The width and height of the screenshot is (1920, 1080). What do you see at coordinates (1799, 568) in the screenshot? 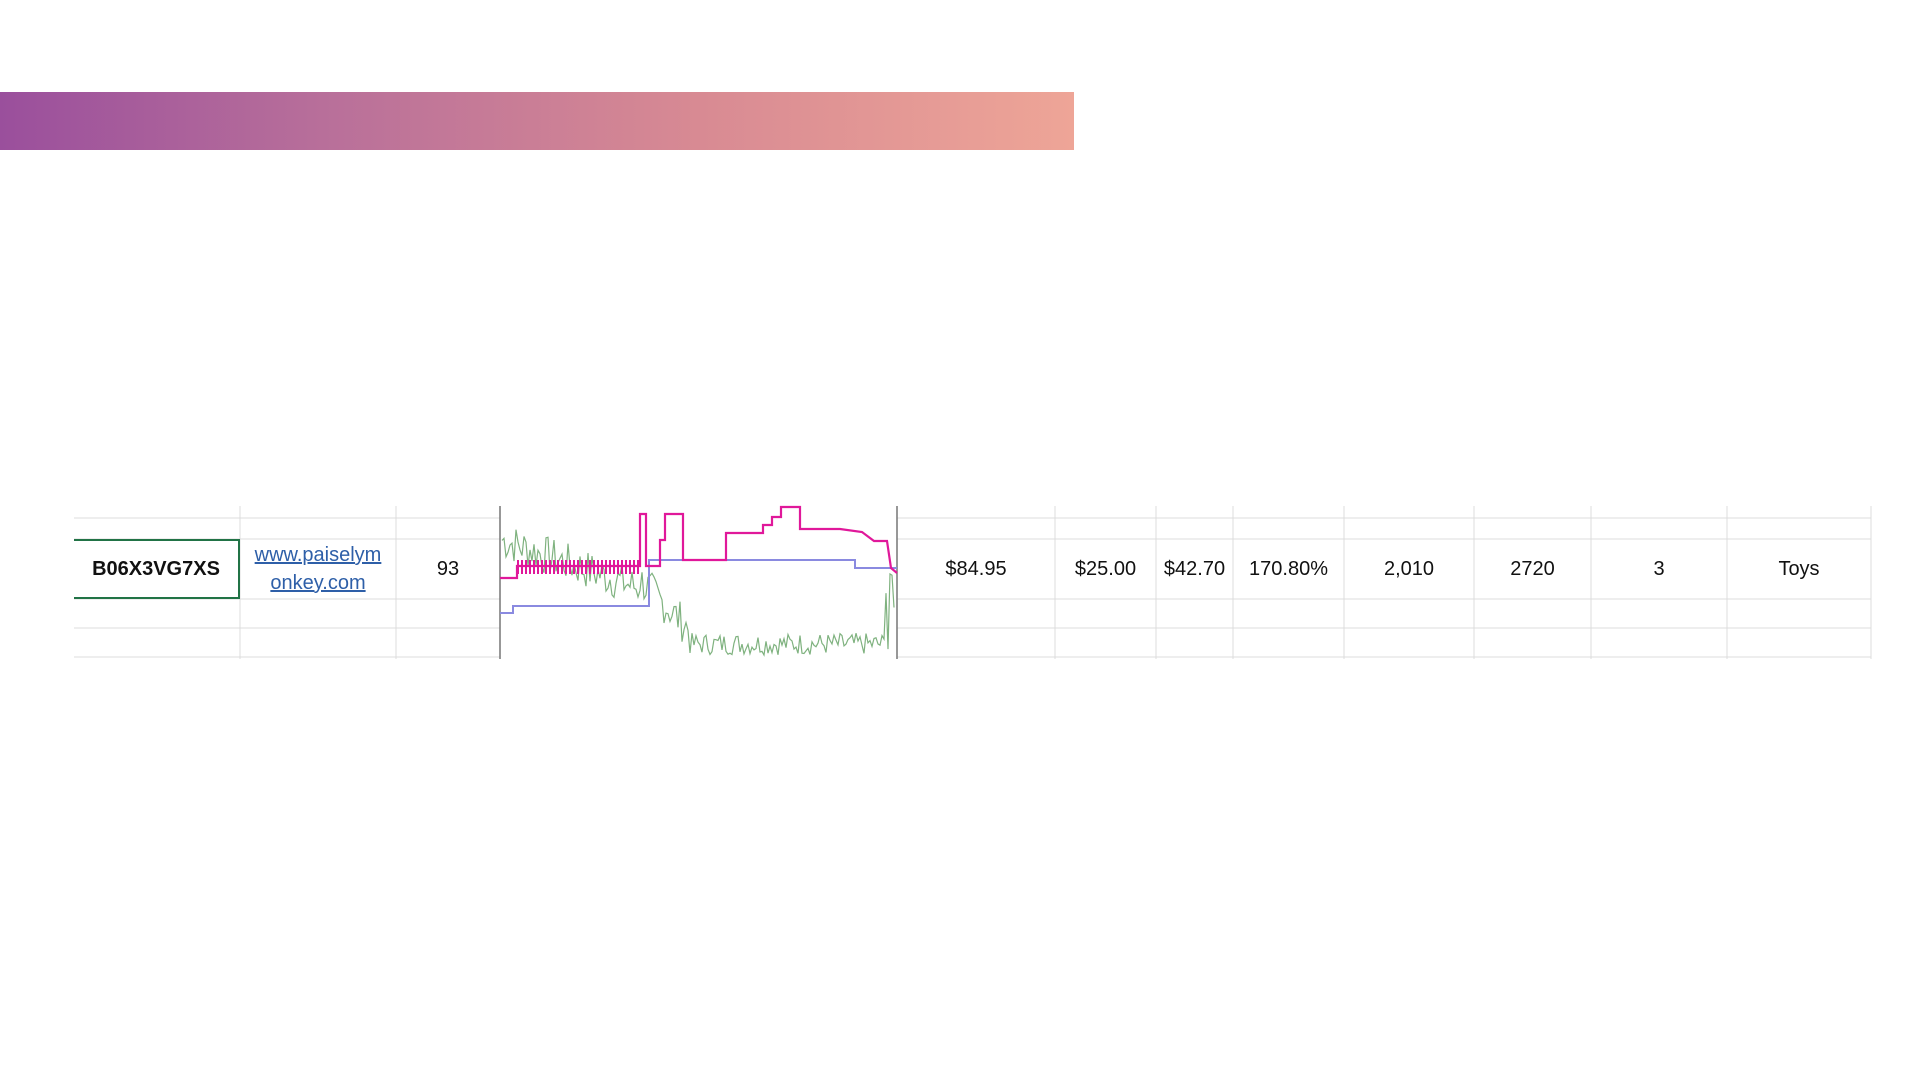
I see `cell: Toys` at bounding box center [1799, 568].